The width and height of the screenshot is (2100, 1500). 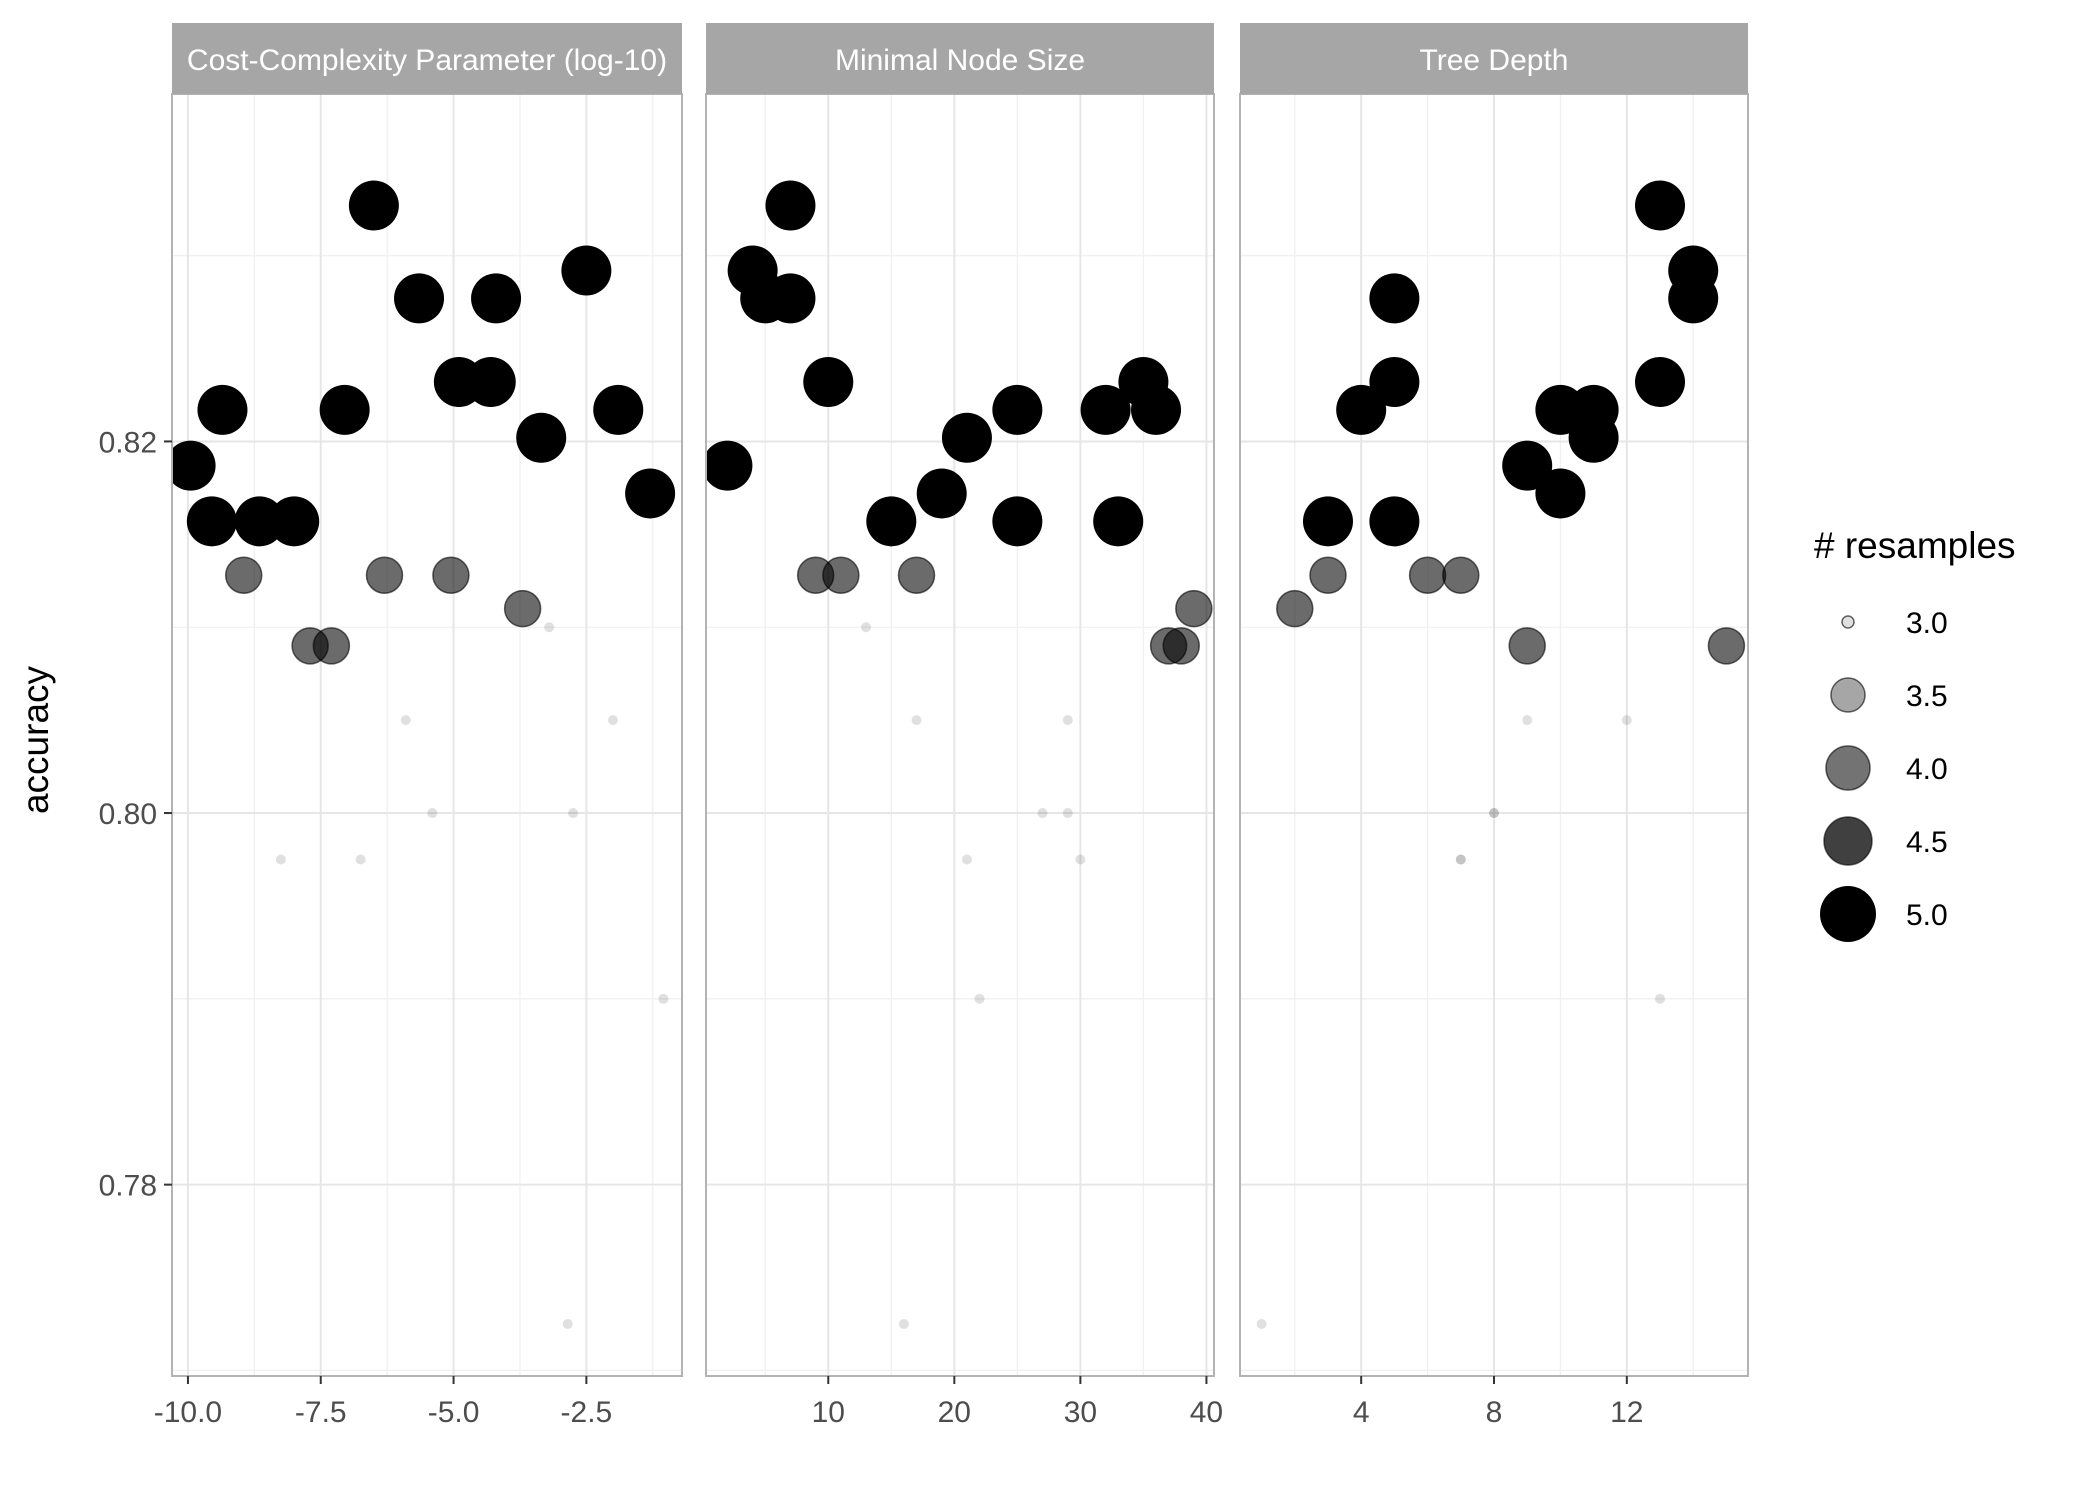 I want to click on y-axis: 0.78 0.80 0.82, so click(x=135, y=814).